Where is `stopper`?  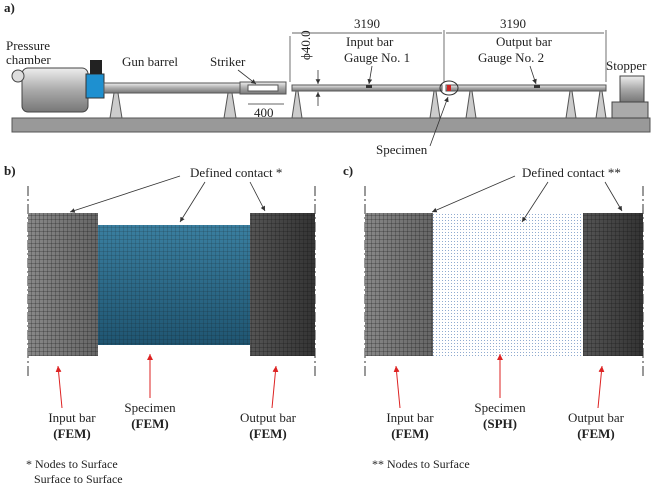
stopper is located at coordinates (632, 89).